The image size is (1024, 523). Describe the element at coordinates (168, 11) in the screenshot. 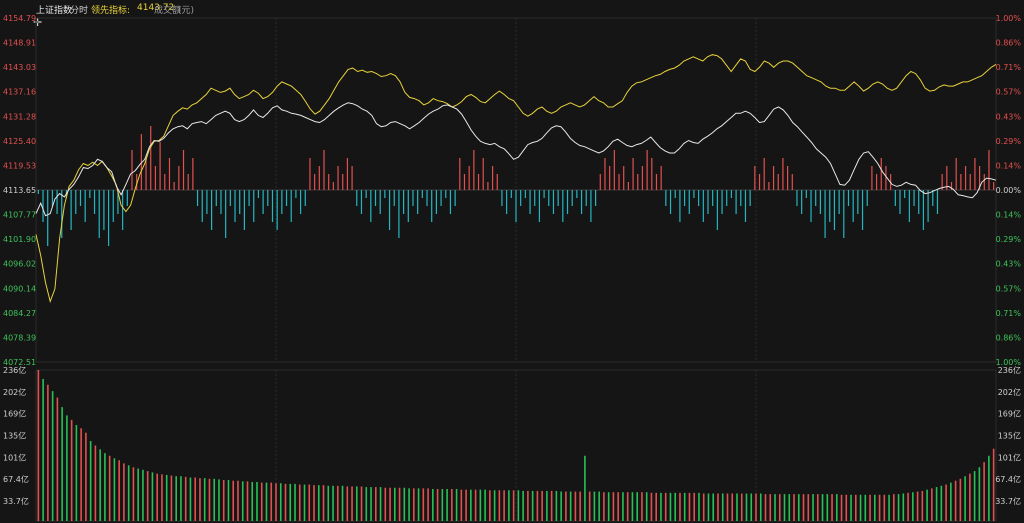

I see `volume-label: 成交额` at that location.